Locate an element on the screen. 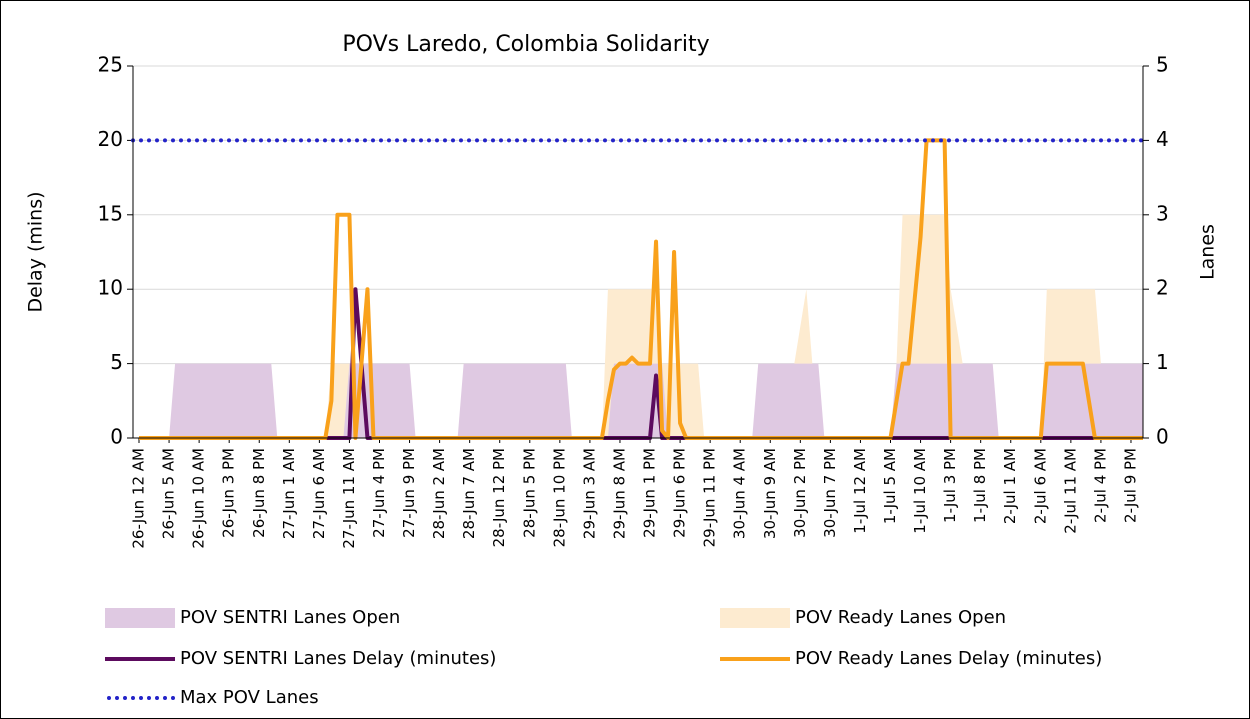  x-tick-label: 1-Jul 8 PM is located at coordinates (980, 485).